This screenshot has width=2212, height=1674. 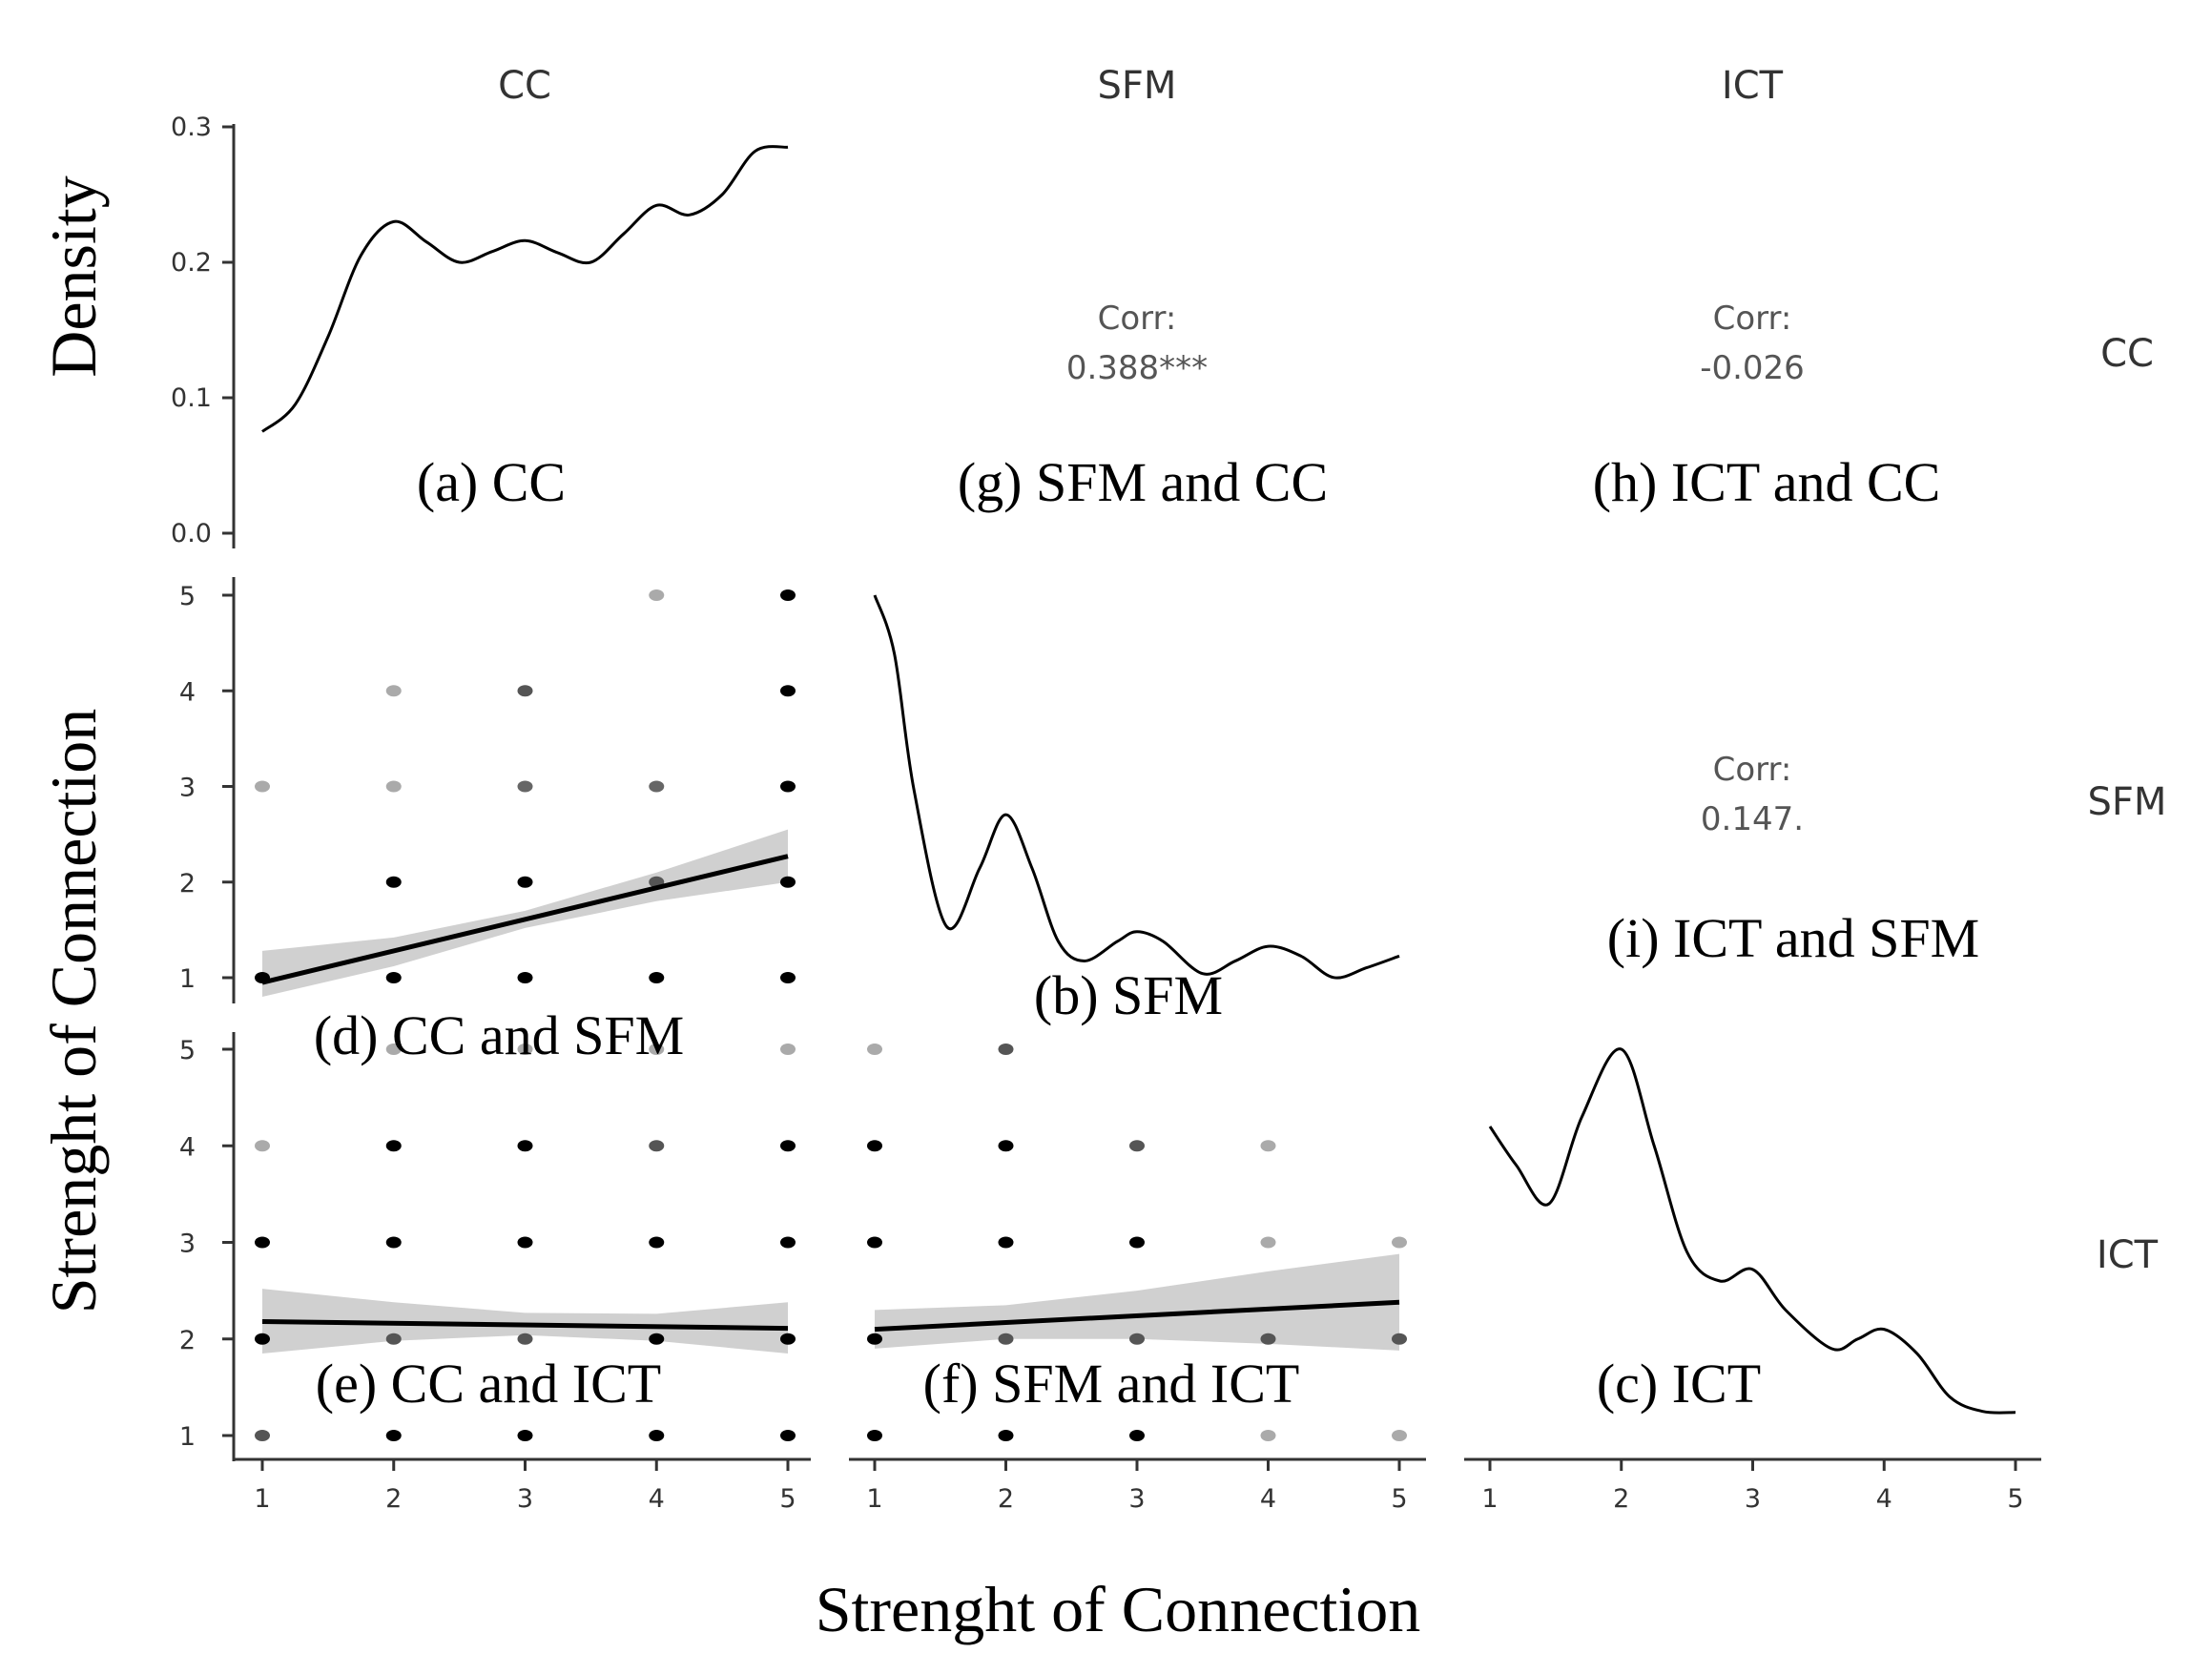 What do you see at coordinates (1767, 482) in the screenshot?
I see `panel-caption-h: (h) ICT and CC` at bounding box center [1767, 482].